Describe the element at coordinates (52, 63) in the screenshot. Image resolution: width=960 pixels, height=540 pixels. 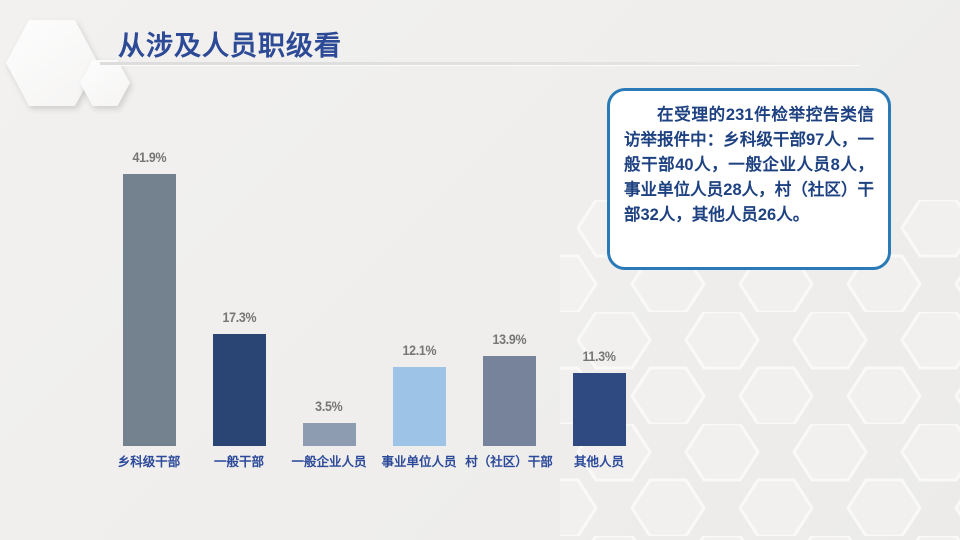
I see `hexagon-decoration-large` at that location.